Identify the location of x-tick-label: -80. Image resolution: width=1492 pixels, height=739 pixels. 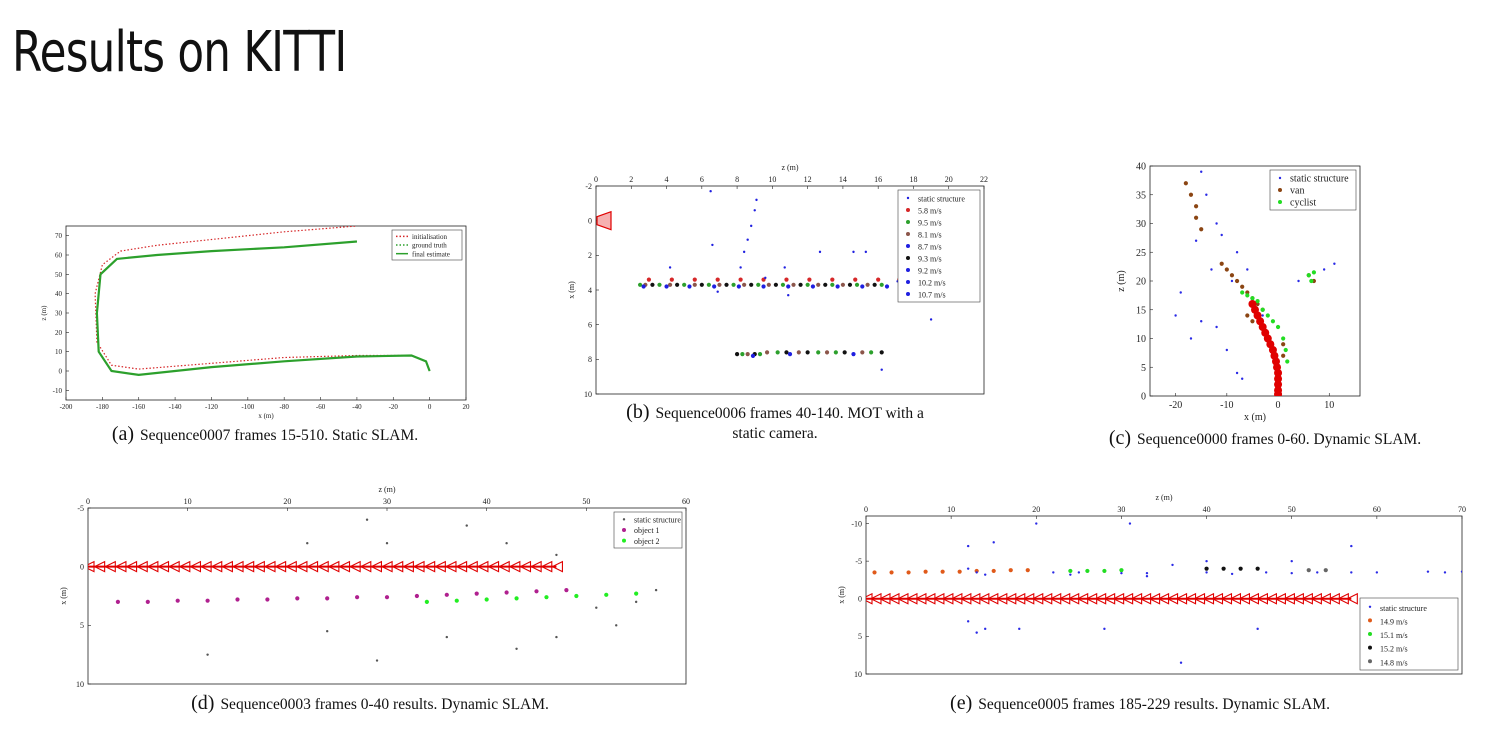
(285, 407).